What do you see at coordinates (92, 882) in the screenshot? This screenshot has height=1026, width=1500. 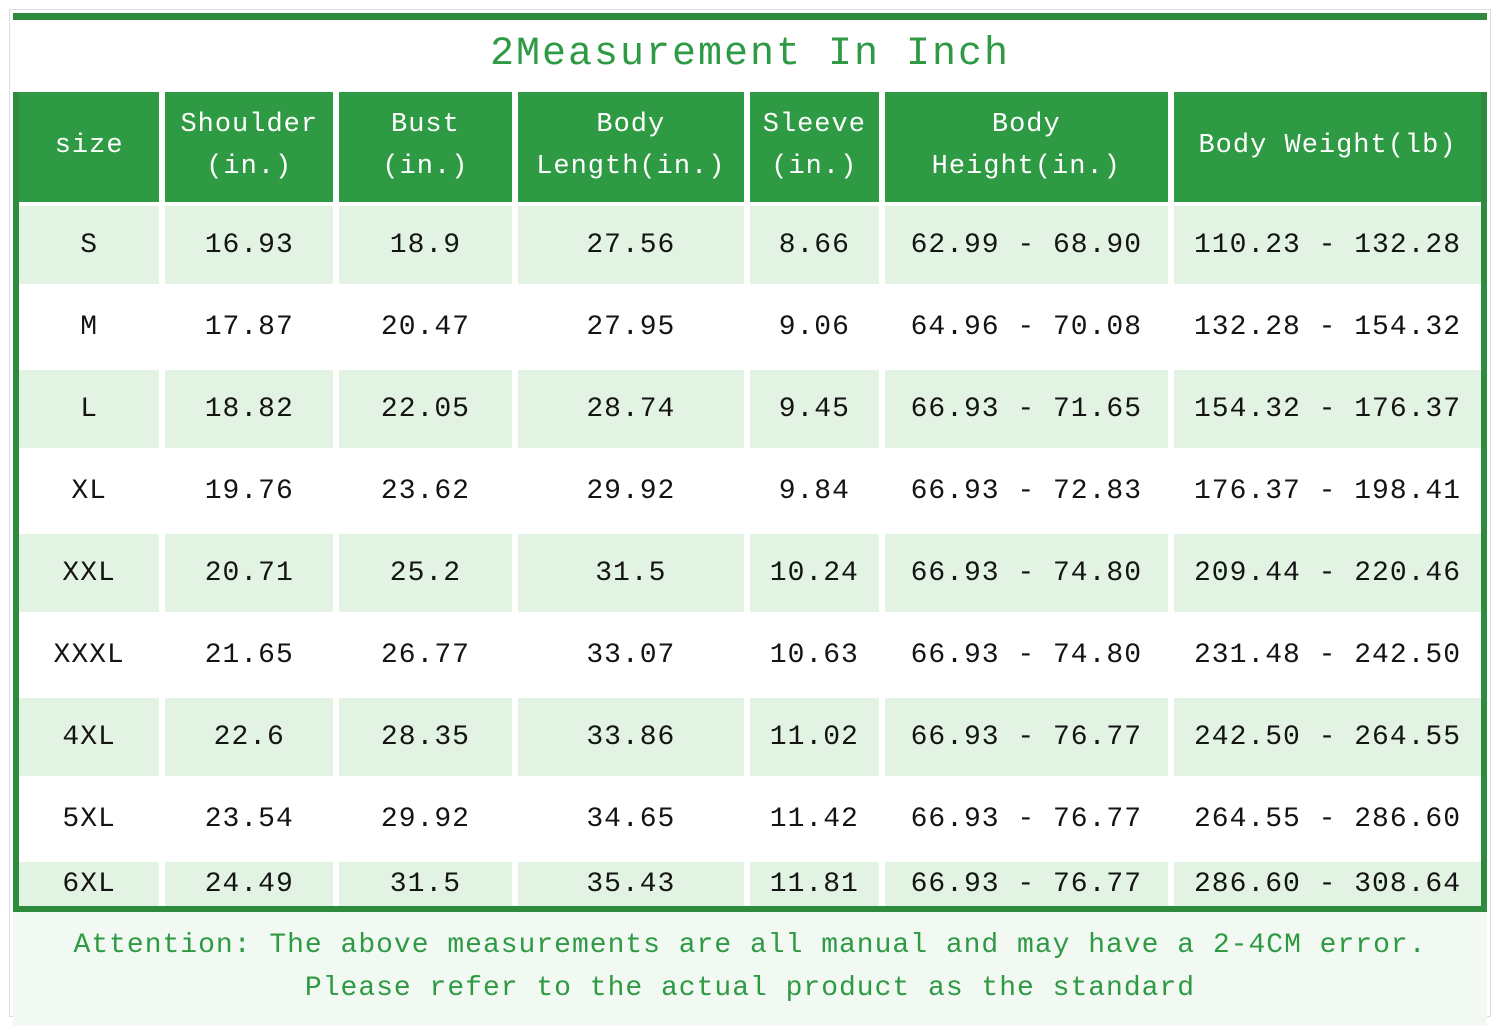 I see `size-cell: 6XL` at bounding box center [92, 882].